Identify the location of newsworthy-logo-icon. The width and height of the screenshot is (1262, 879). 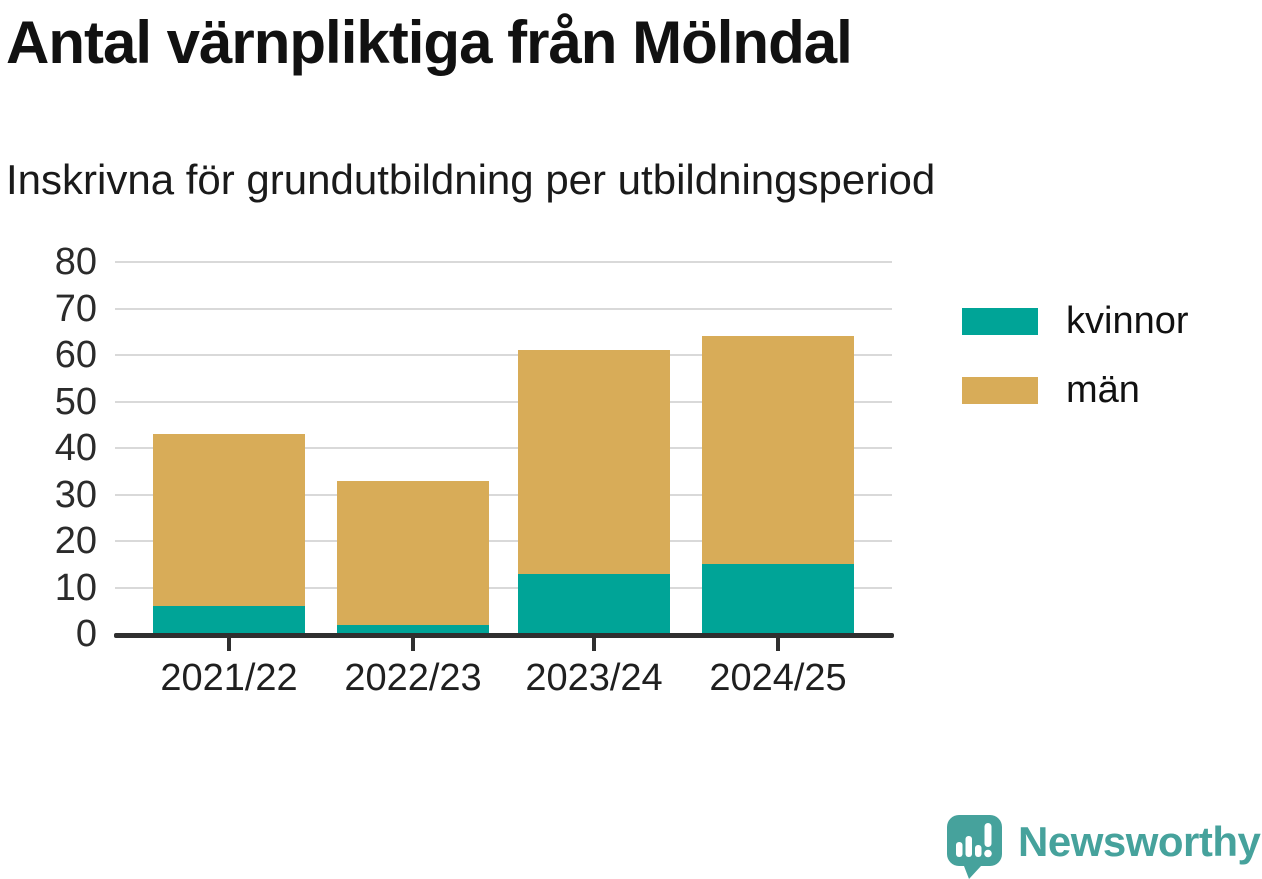
(974, 847).